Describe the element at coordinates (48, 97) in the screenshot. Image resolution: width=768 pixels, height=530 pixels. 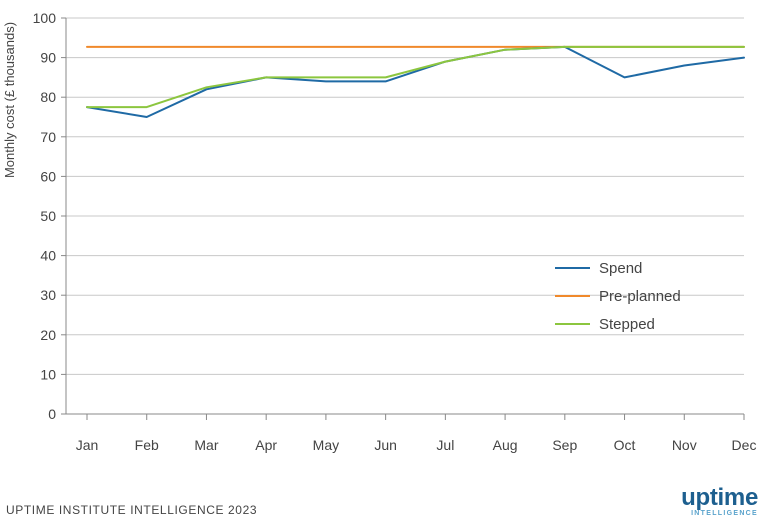
I see `y-tick-label: 80` at that location.